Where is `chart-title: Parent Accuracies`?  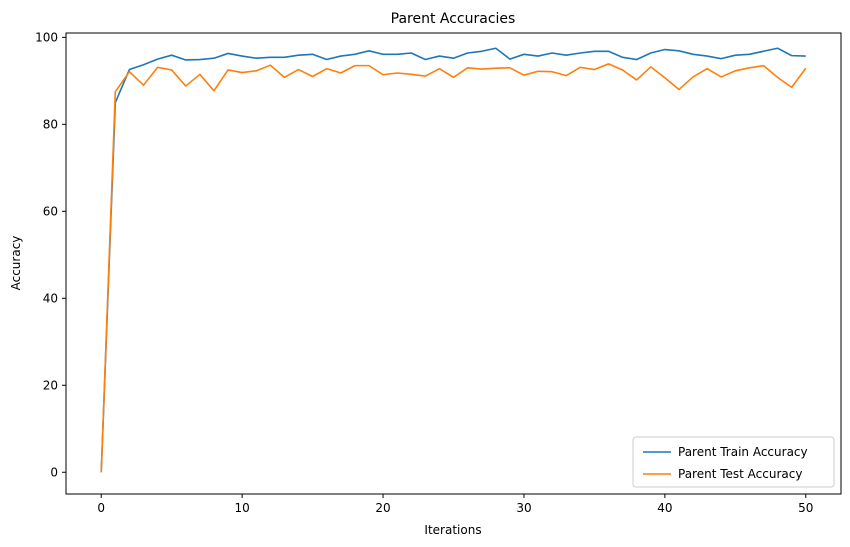
chart-title: Parent Accuracies is located at coordinates (453, 19).